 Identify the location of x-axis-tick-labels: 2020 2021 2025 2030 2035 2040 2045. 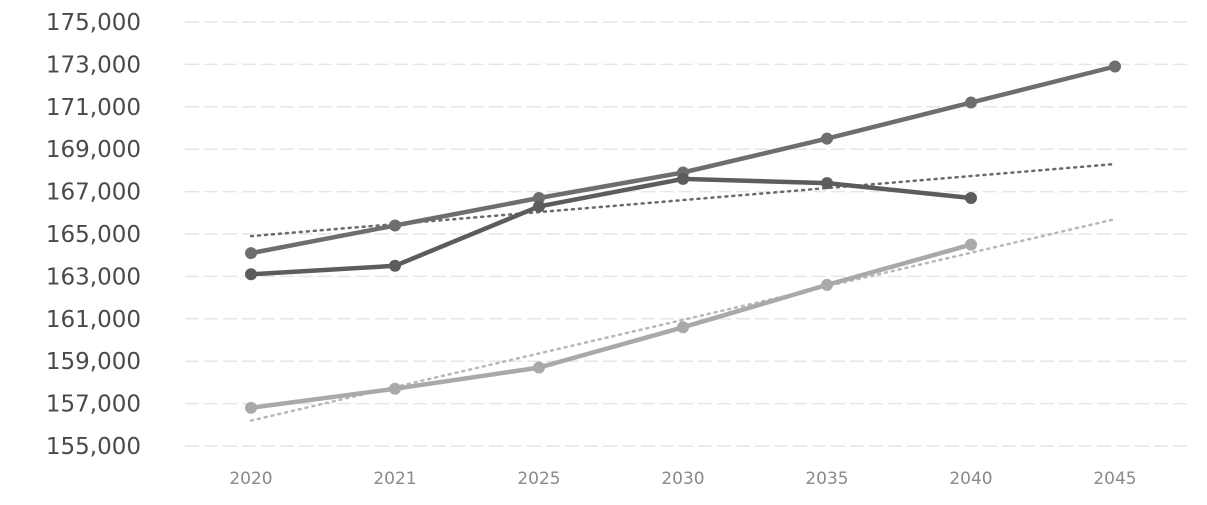
(682, 479).